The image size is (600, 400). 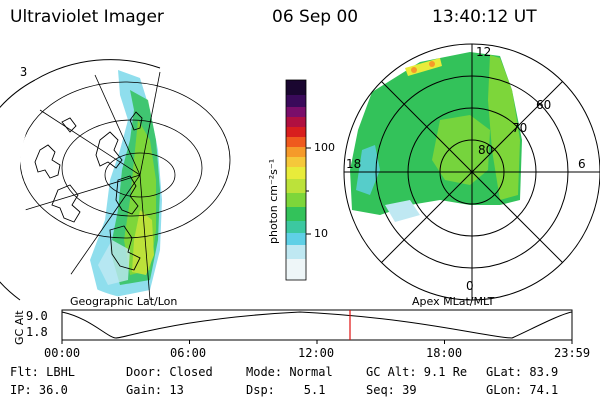 I want to click on date-readout: 06 Sep 00, so click(x=315, y=17).